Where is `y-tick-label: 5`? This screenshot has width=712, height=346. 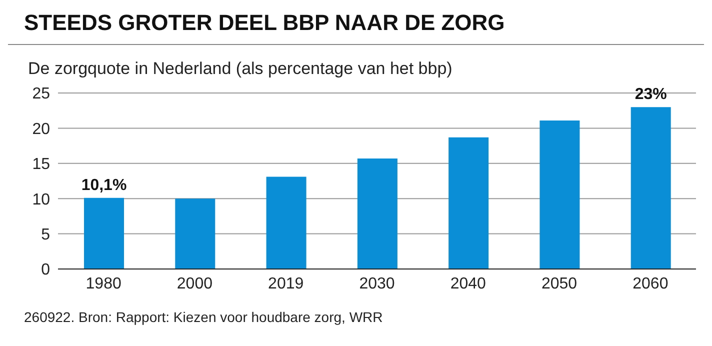
y-tick-label: 5 is located at coordinates (45, 235).